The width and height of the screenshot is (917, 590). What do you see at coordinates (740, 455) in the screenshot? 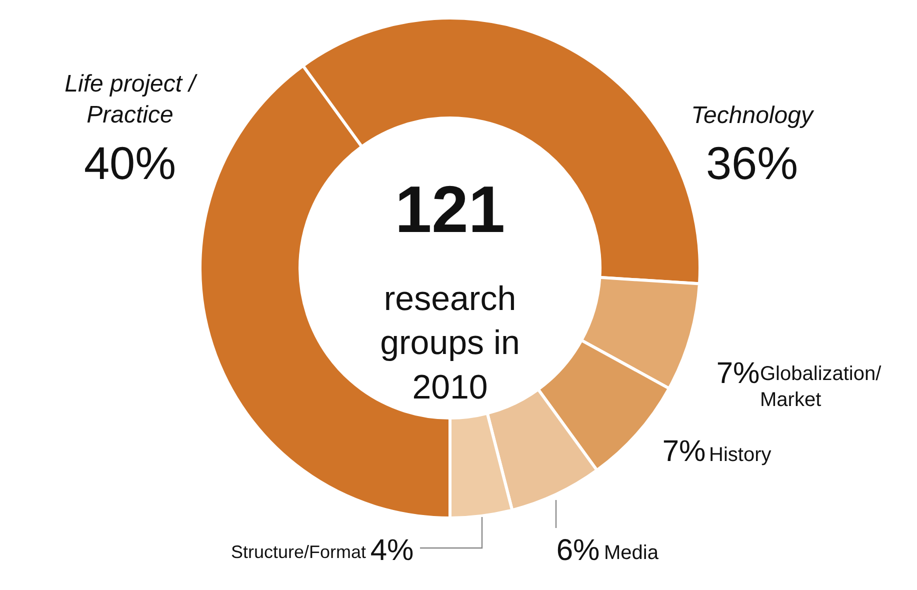
I see `slice-label: History` at bounding box center [740, 455].